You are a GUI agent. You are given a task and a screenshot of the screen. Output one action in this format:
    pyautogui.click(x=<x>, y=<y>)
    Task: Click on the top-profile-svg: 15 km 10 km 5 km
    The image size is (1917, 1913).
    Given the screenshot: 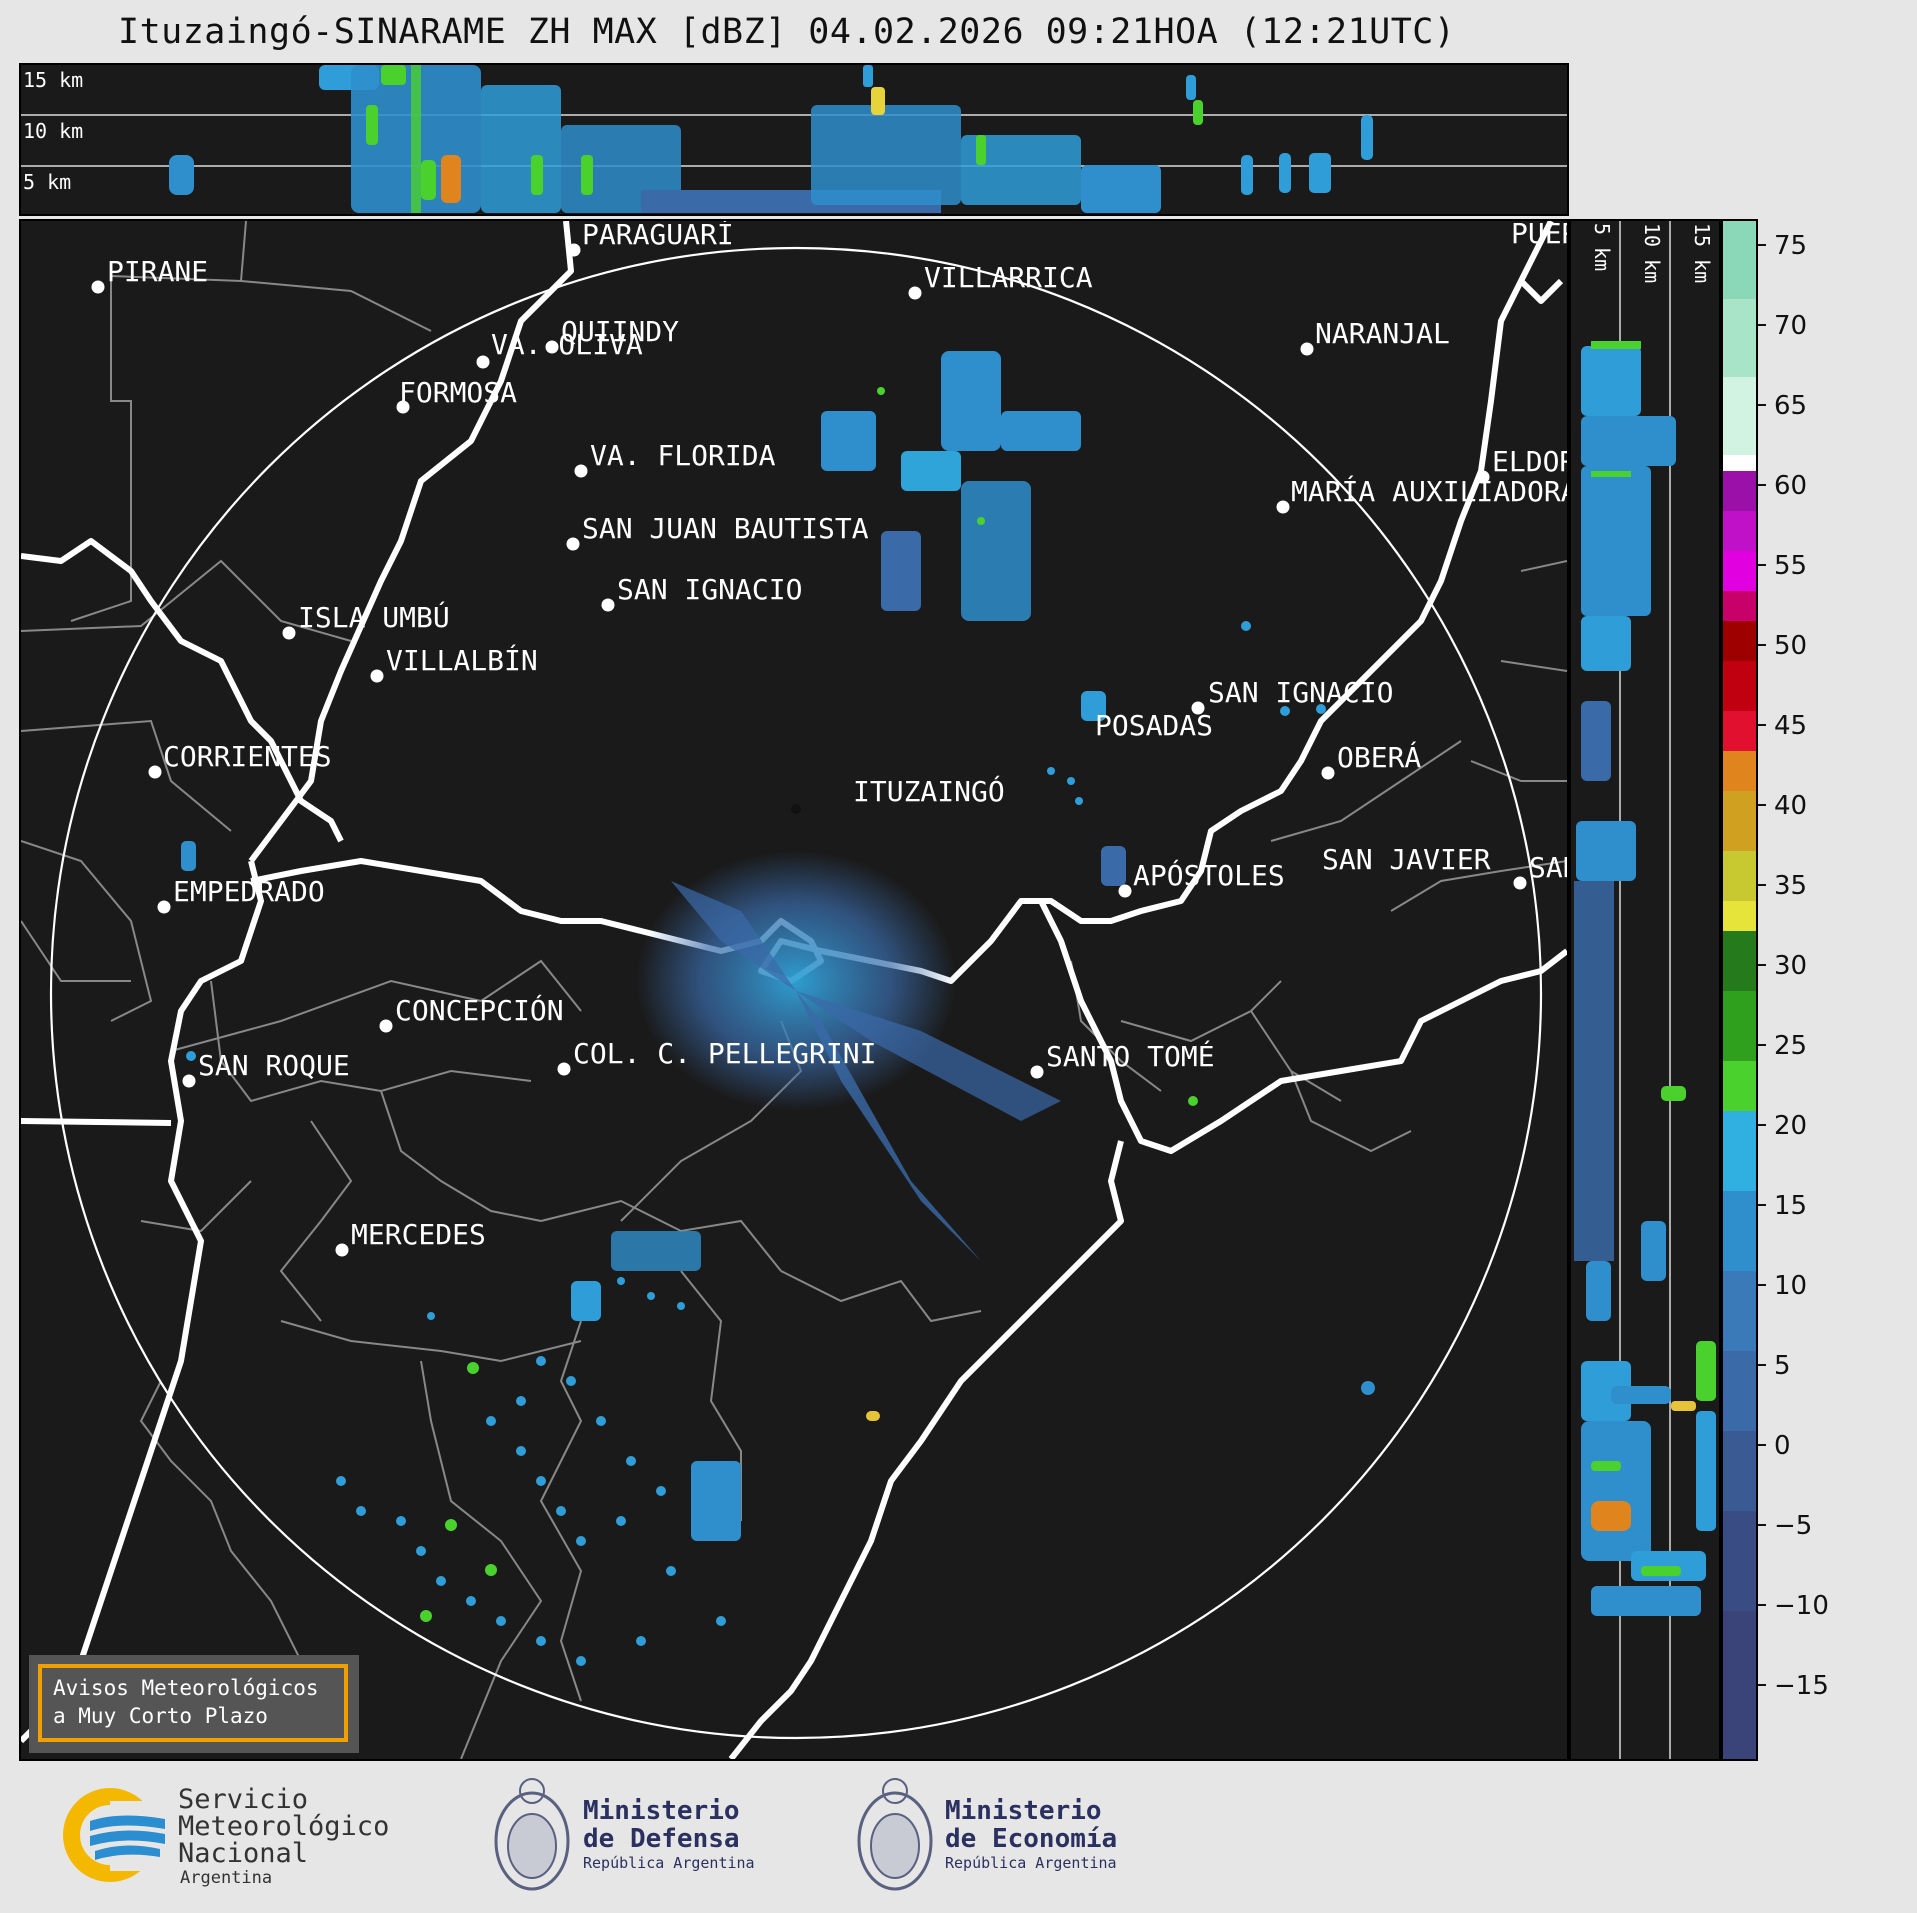 What is the action you would take?
    pyautogui.click(x=794, y=139)
    